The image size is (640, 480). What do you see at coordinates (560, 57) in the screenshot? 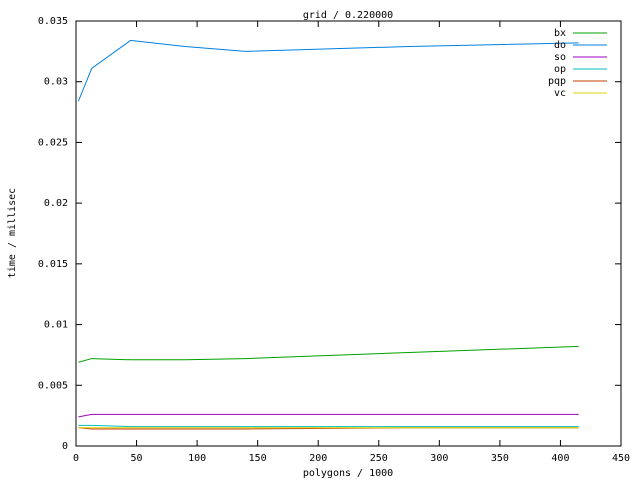
I see `legend-label: so` at bounding box center [560, 57].